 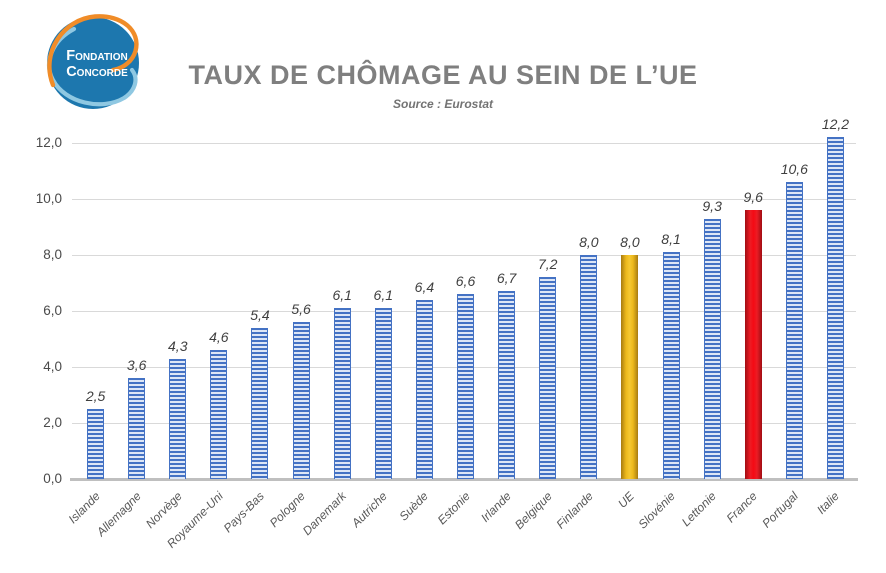 What do you see at coordinates (52, 310) in the screenshot?
I see `y-tick-label: 6,0` at bounding box center [52, 310].